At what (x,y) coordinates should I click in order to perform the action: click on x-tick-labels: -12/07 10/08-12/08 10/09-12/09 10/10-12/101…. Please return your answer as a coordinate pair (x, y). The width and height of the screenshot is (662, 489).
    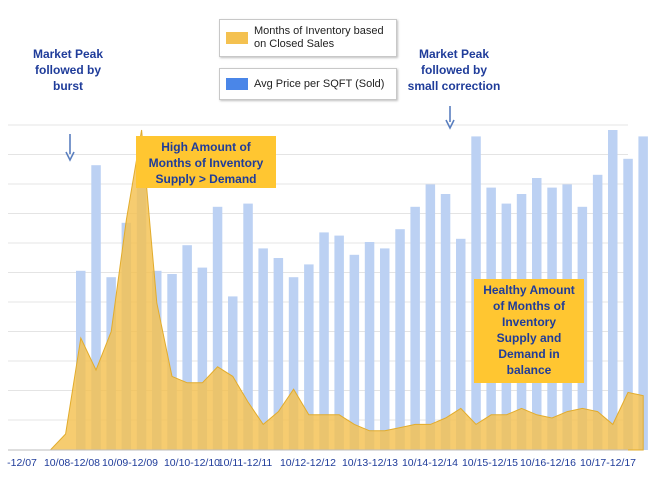
    Looking at the image, I should click on (321, 463).